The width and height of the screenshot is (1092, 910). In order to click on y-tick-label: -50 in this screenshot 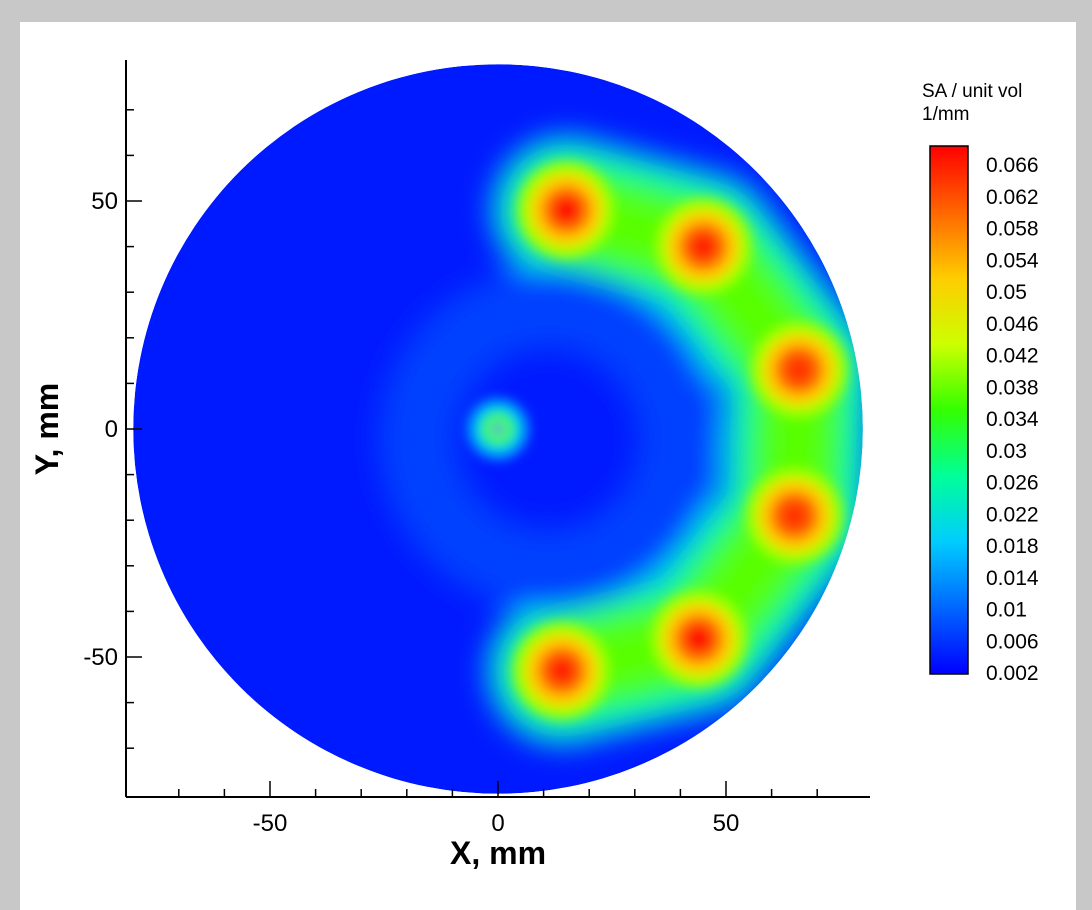, I will do `click(100, 657)`.